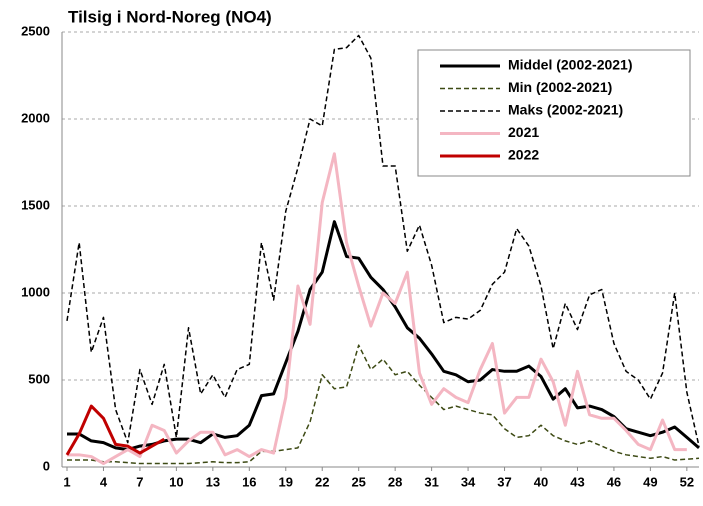  Describe the element at coordinates (213, 481) in the screenshot. I see `x-tick-label: 13` at that location.